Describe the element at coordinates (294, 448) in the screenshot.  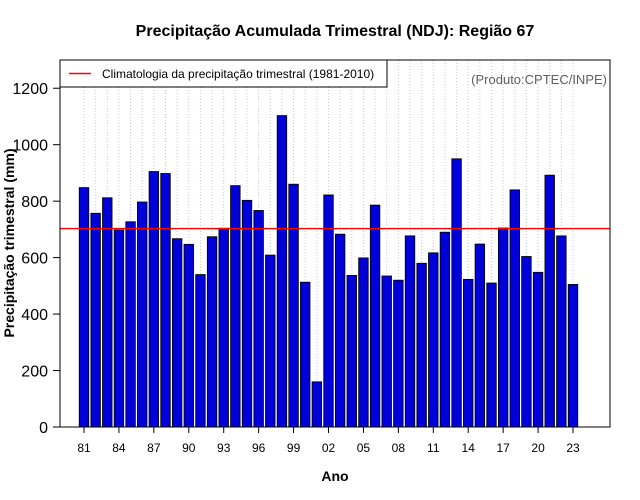
I see `x-tick-label: 99` at that location.